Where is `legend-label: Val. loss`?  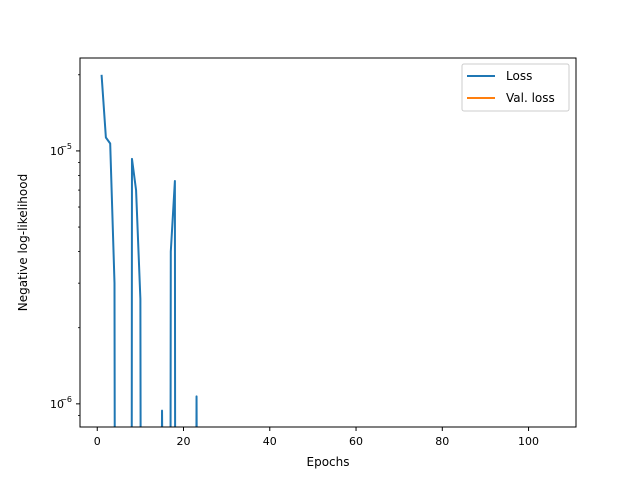
legend-label: Val. loss is located at coordinates (530, 98).